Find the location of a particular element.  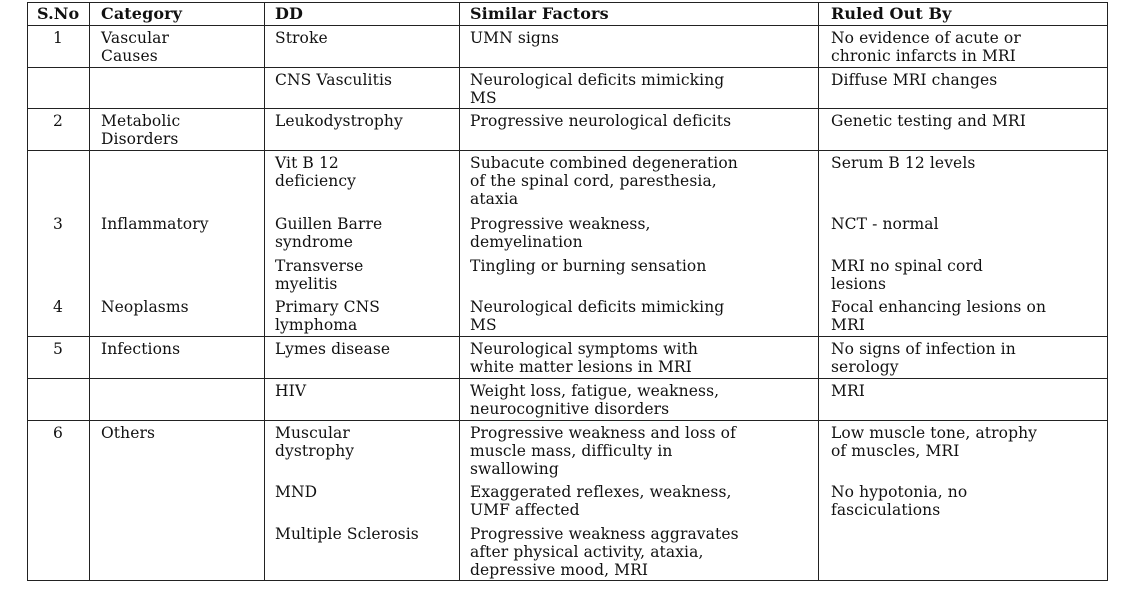

cell-dd: HIV is located at coordinates (291, 391).